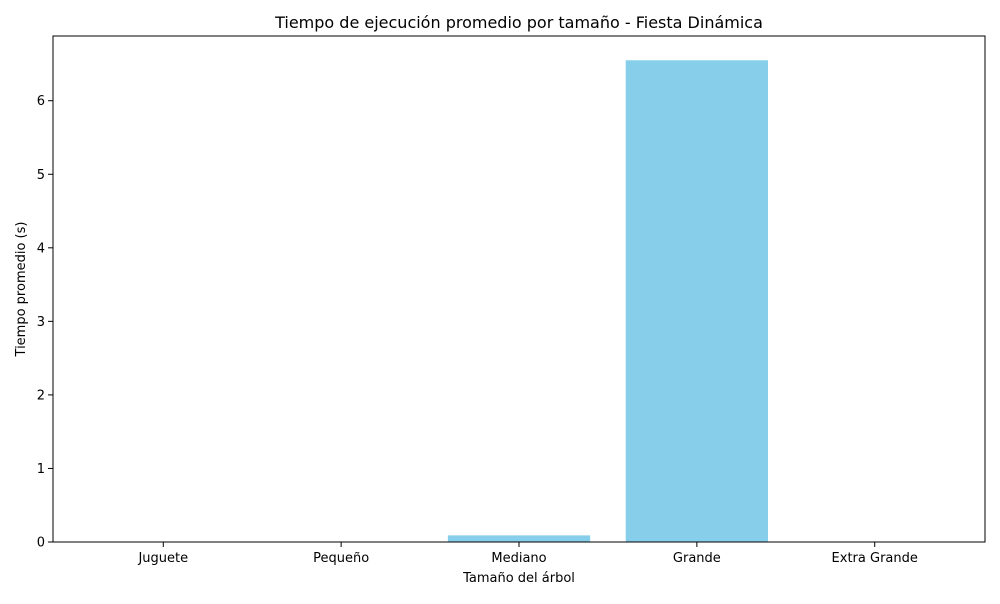 The height and width of the screenshot is (604, 1000). Describe the element at coordinates (41, 175) in the screenshot. I see `y-tick-label: 5` at that location.